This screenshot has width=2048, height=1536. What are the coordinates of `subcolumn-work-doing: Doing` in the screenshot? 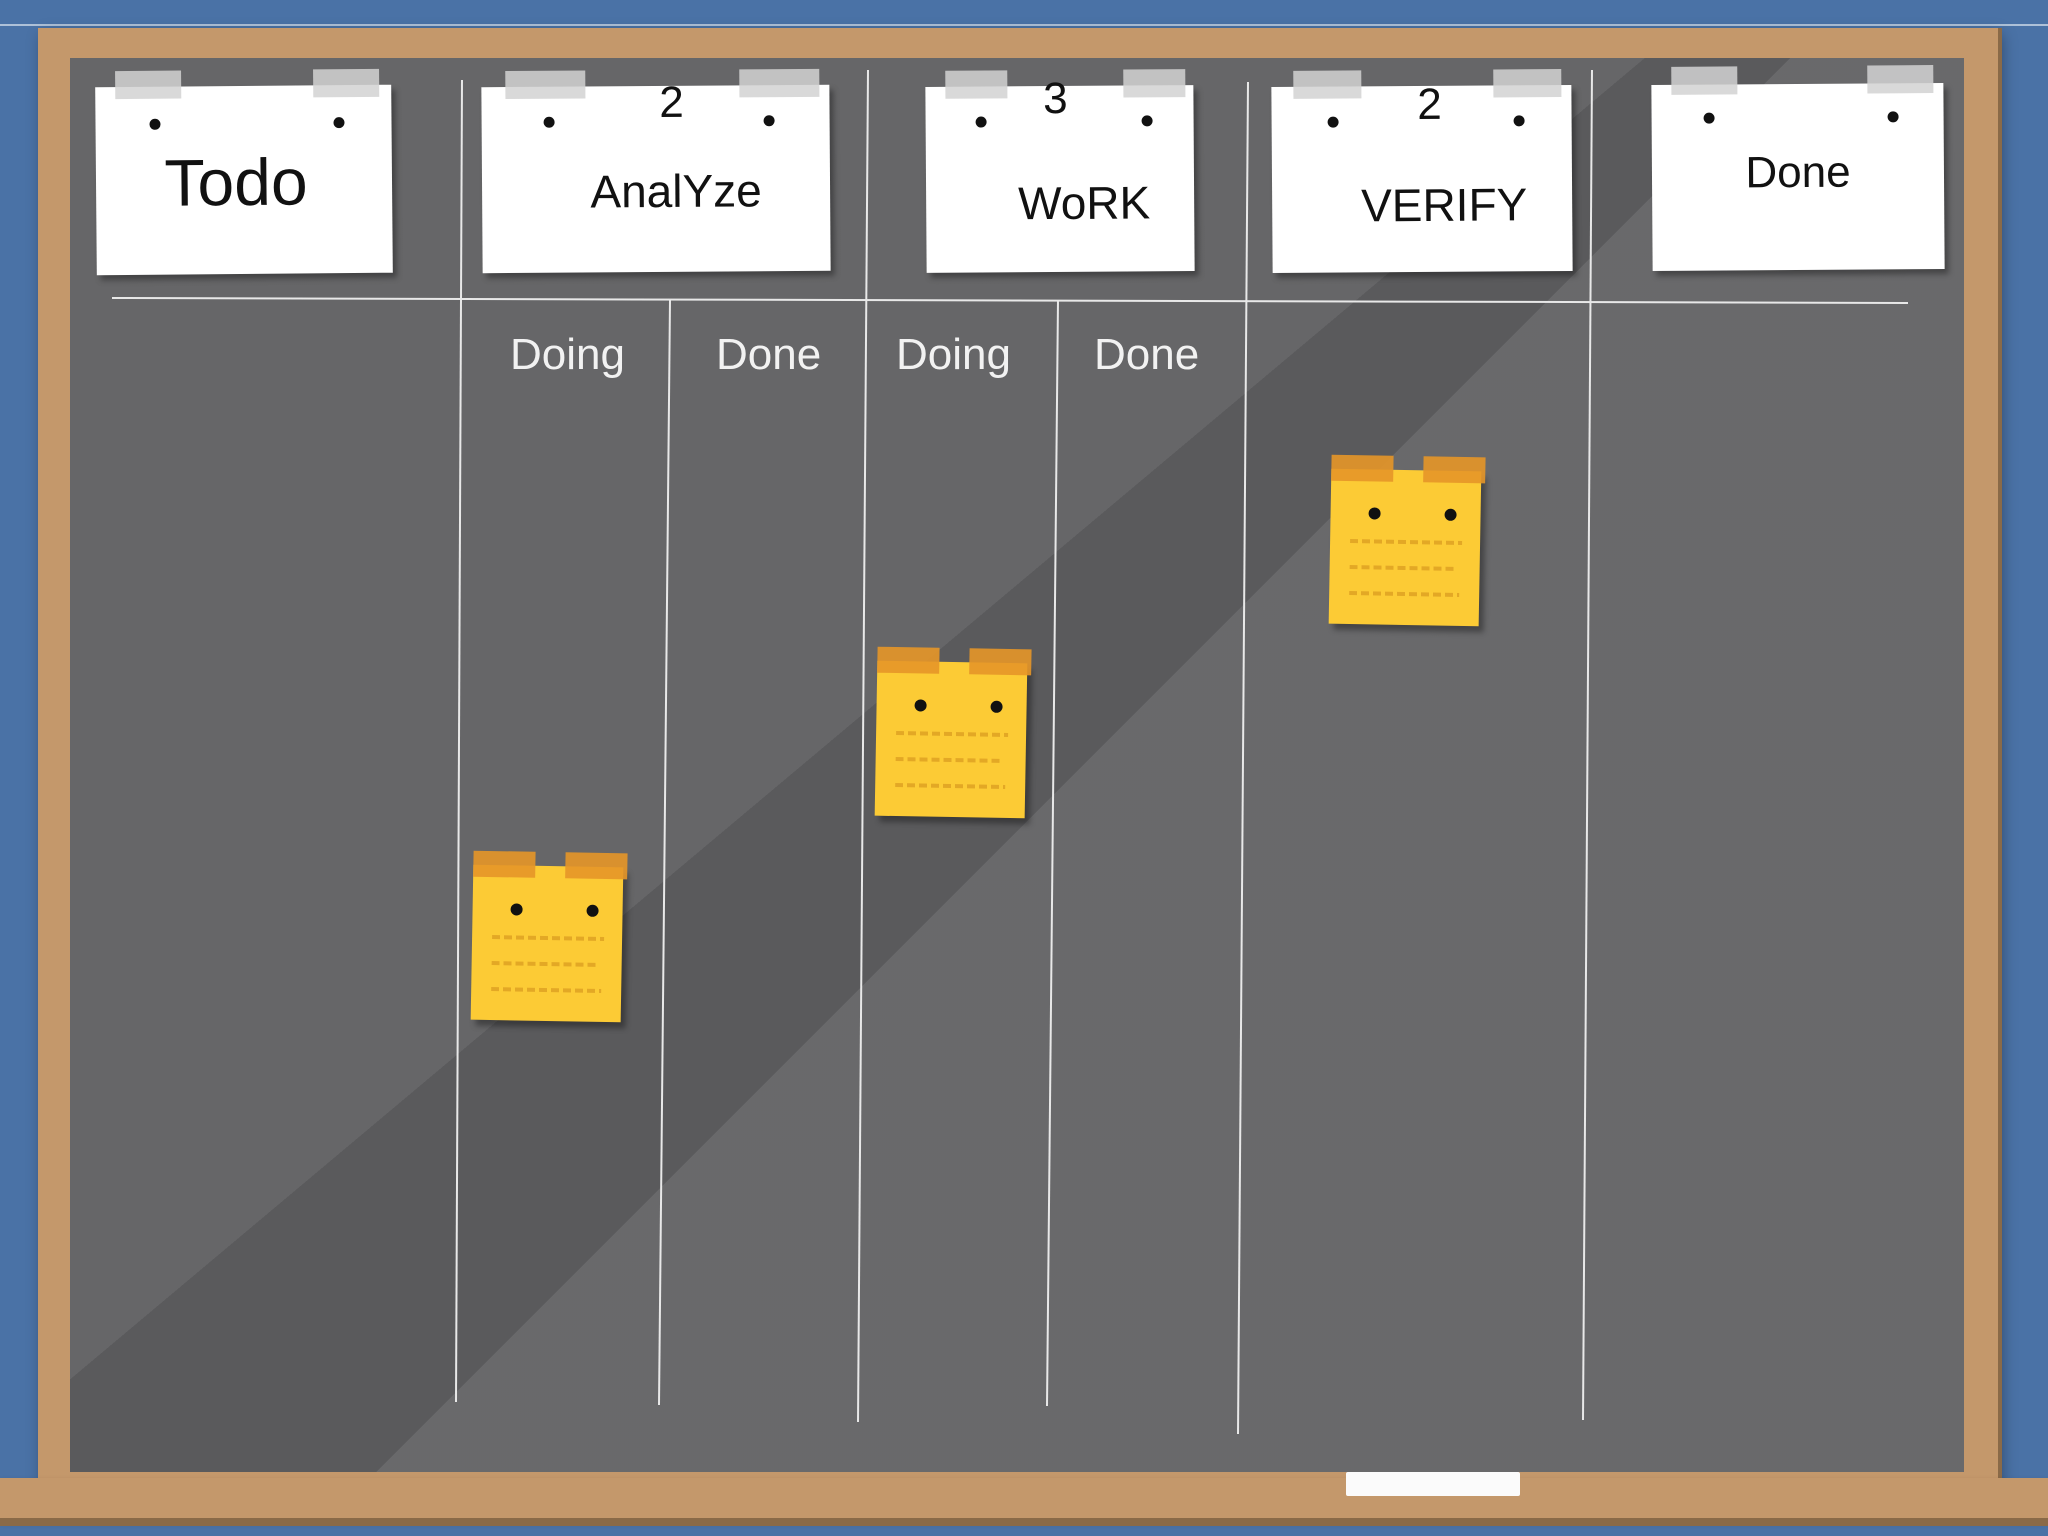 It's located at (953, 354).